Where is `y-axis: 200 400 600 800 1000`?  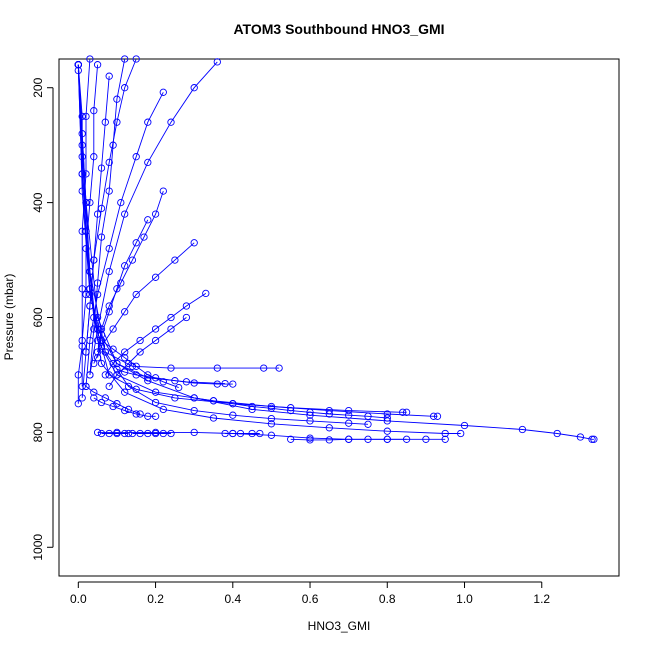 y-axis: 200 400 600 800 1000 is located at coordinates (42, 319).